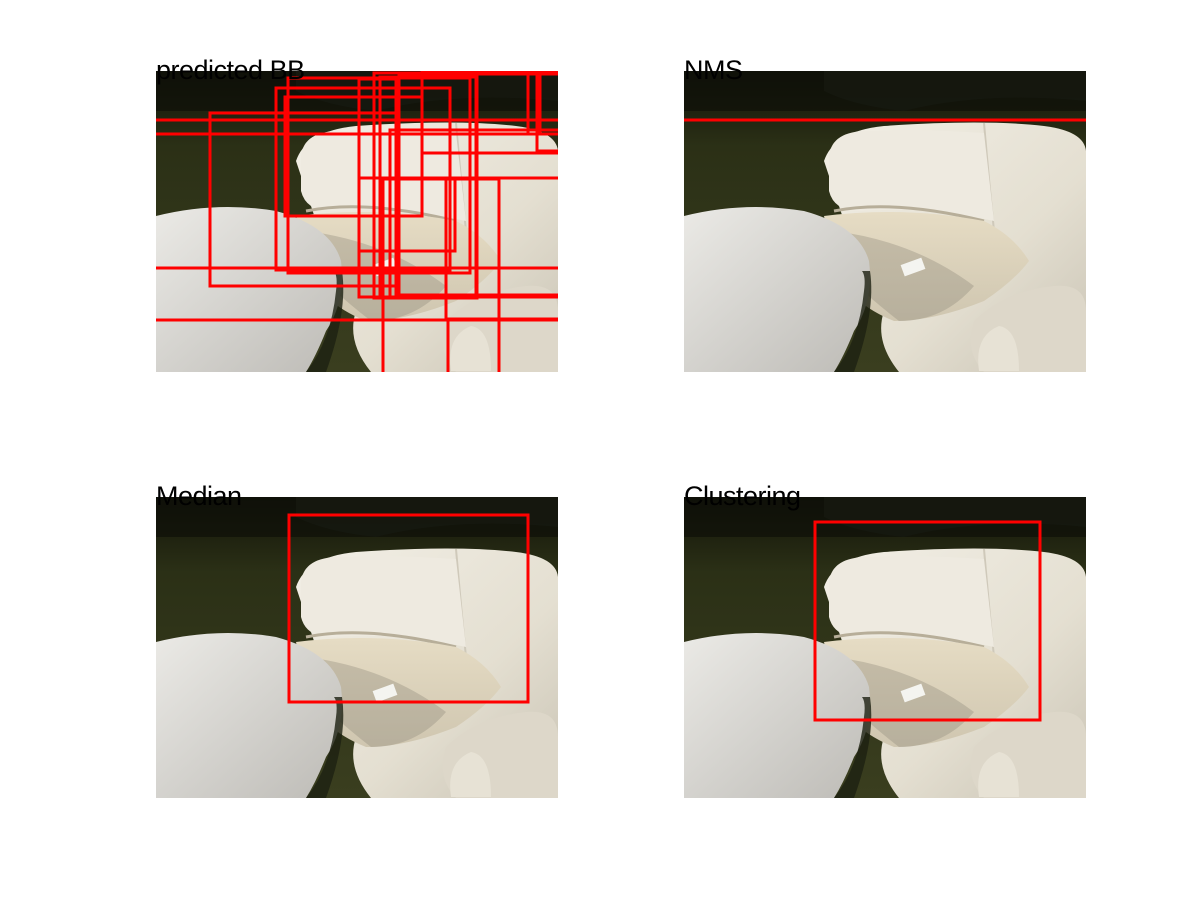 The image size is (1200, 900). Describe the element at coordinates (713, 70) in the screenshot. I see `panel-title: NMS` at that location.